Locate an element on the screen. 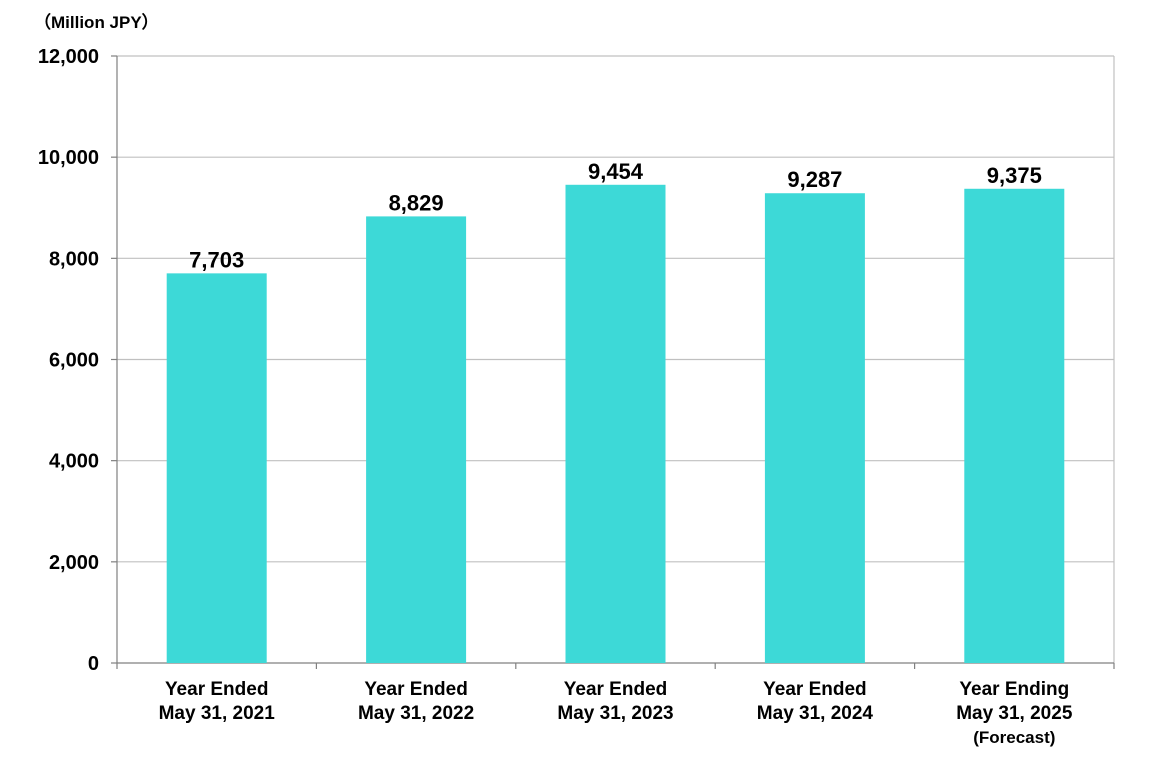 The height and width of the screenshot is (772, 1170). x-category-label-line: May 31, 2025 is located at coordinates (1014, 713).